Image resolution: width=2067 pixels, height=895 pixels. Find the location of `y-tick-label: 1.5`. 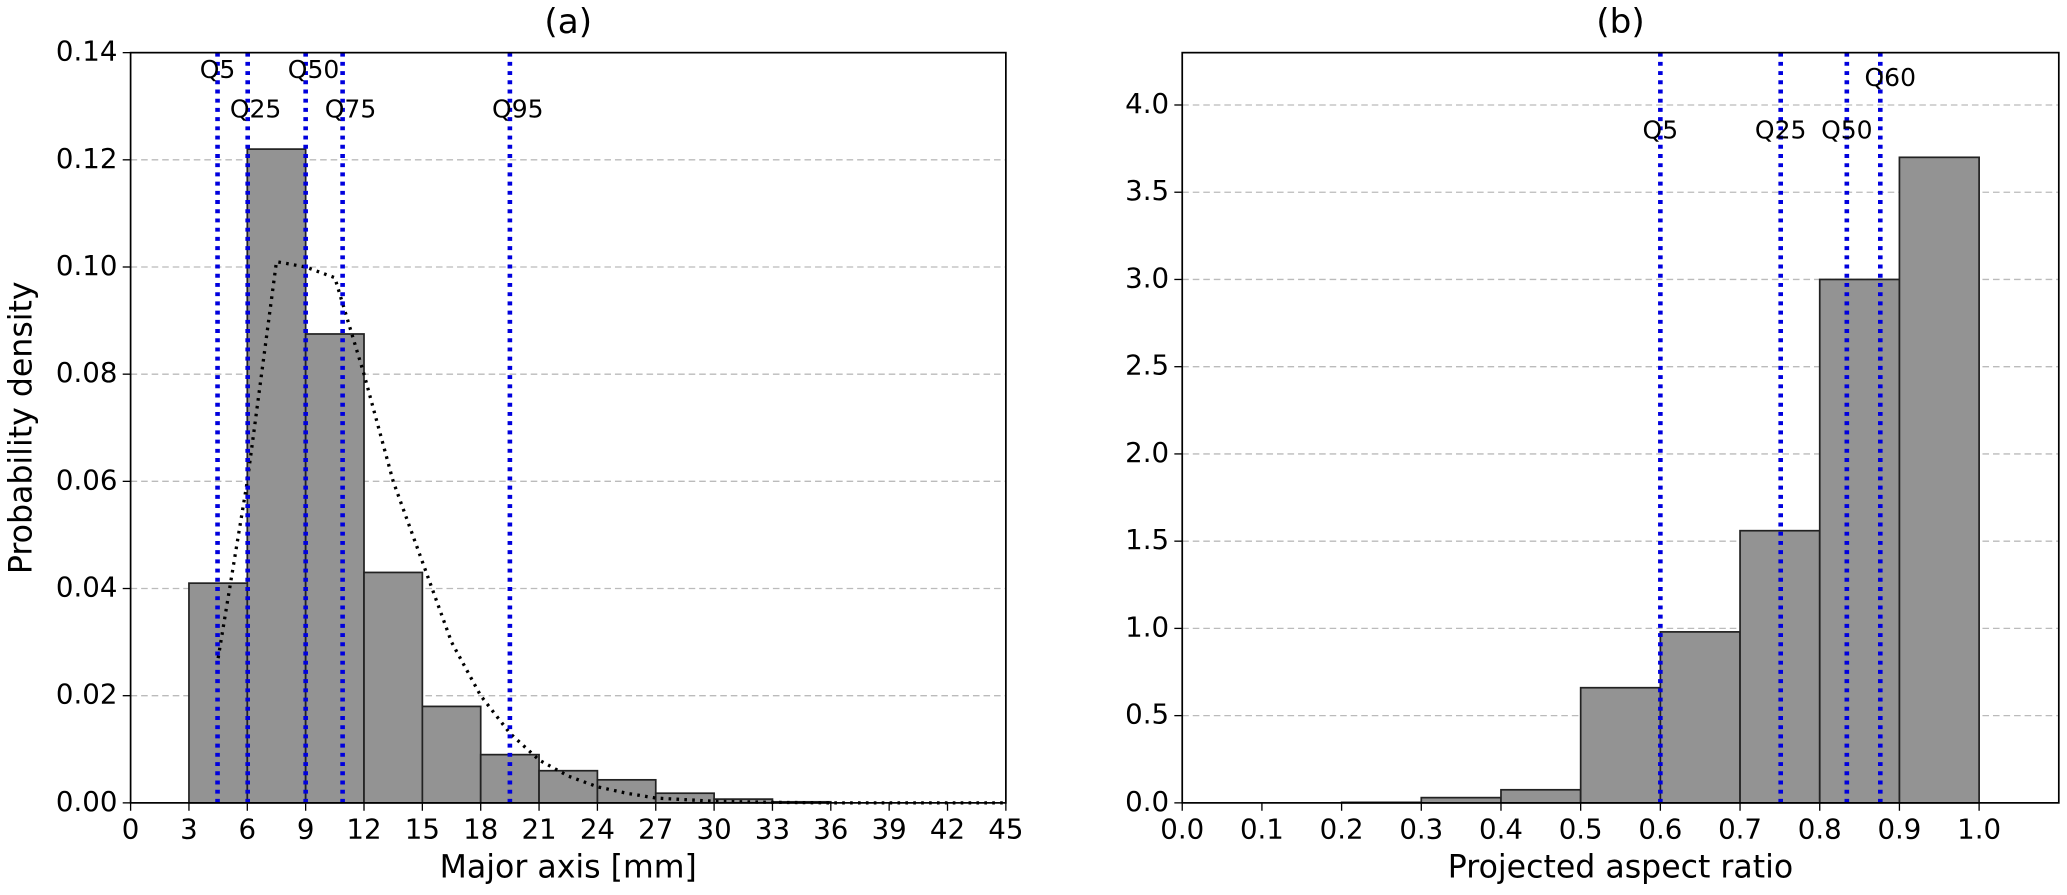

y-tick-label: 1.5 is located at coordinates (1147, 539).